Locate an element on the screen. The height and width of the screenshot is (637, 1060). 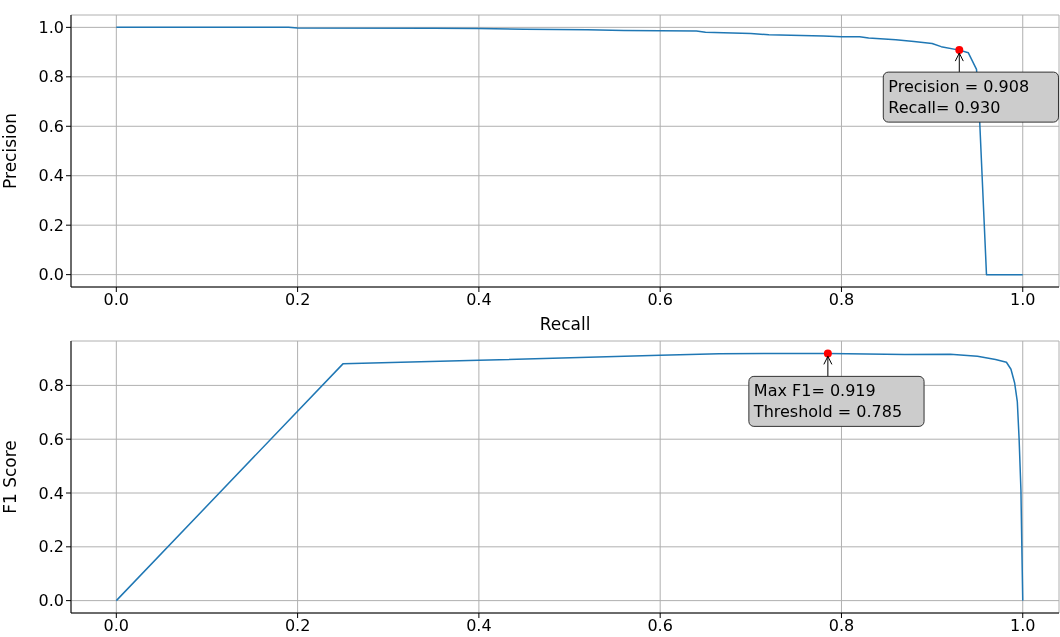
y-tick-label: 1.0 is located at coordinates (51, 28).